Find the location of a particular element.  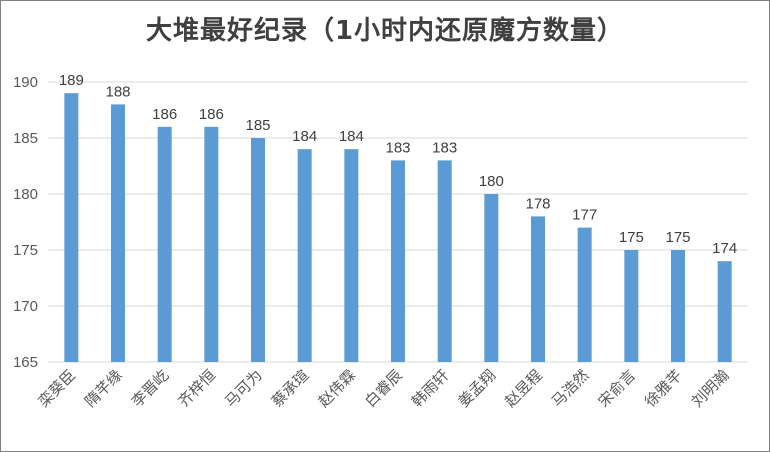

y-tick-label: 175 is located at coordinates (25, 250).